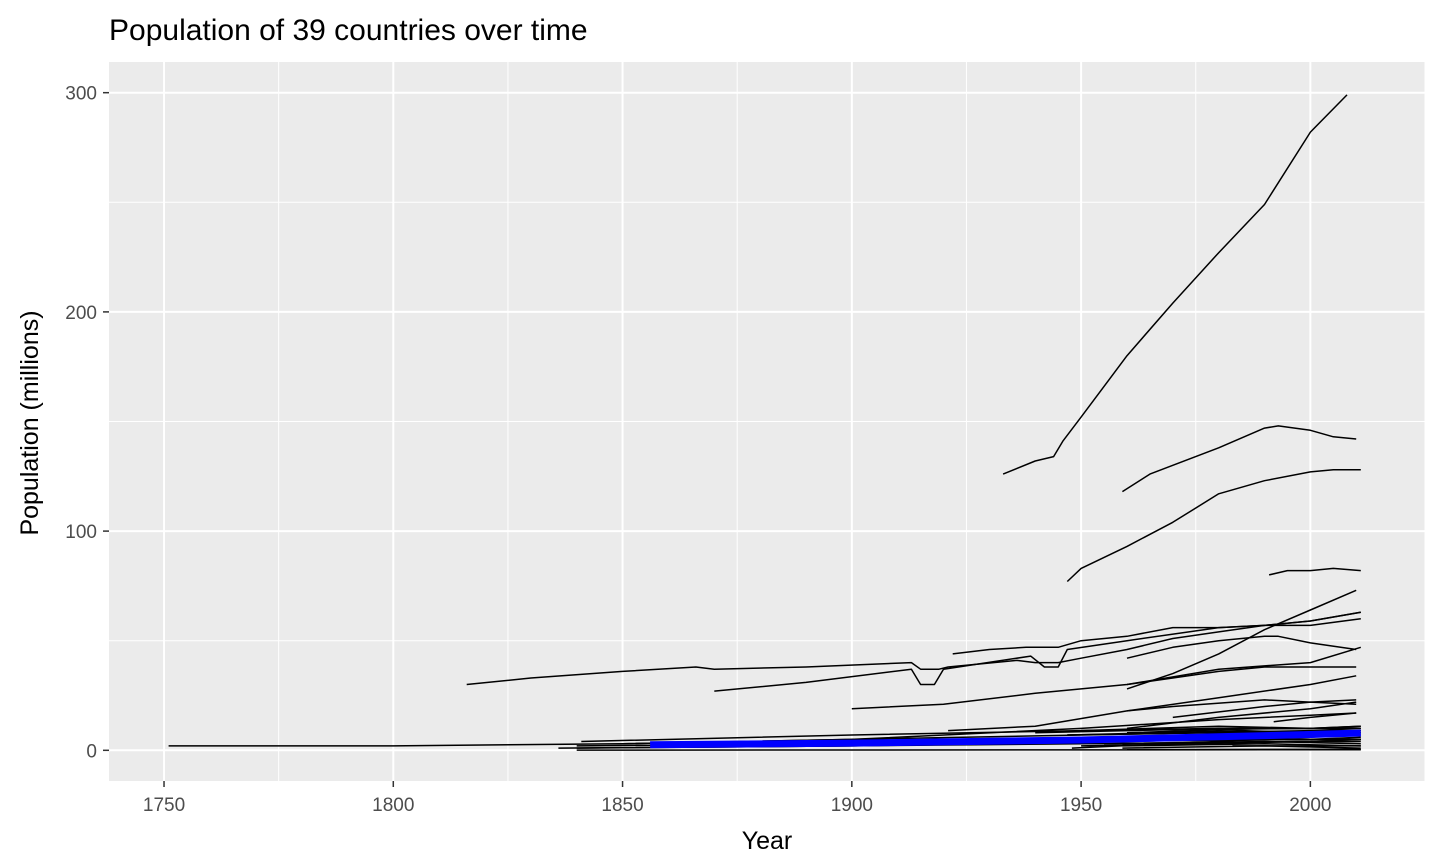  I want to click on series-line-luxembourg, so click(1243, 749).